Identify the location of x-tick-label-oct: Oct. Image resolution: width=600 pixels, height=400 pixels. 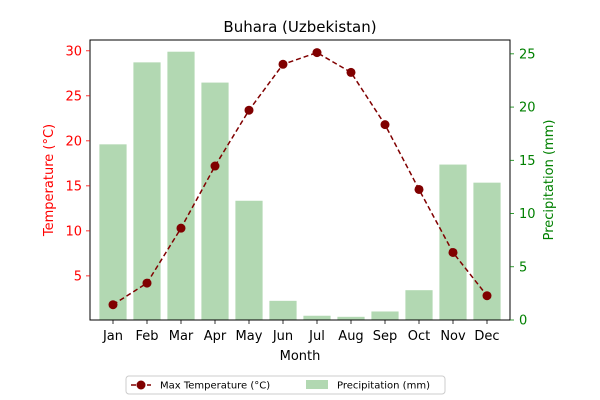
(419, 336).